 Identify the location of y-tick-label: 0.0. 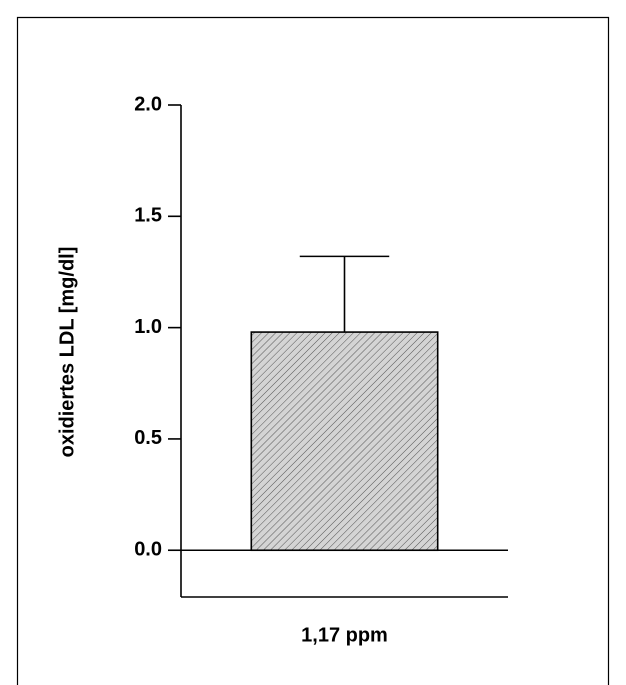
(148, 550).